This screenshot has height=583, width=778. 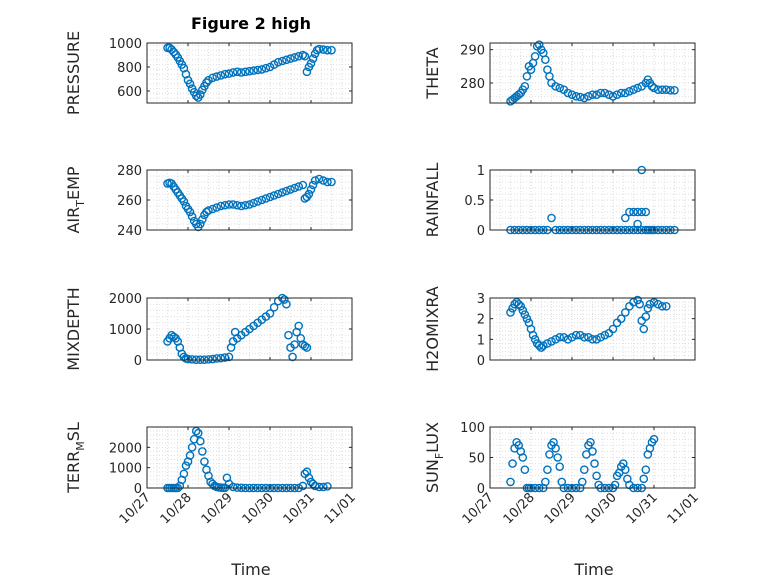 I want to click on y-tick-label: 2, so click(x=481, y=320).